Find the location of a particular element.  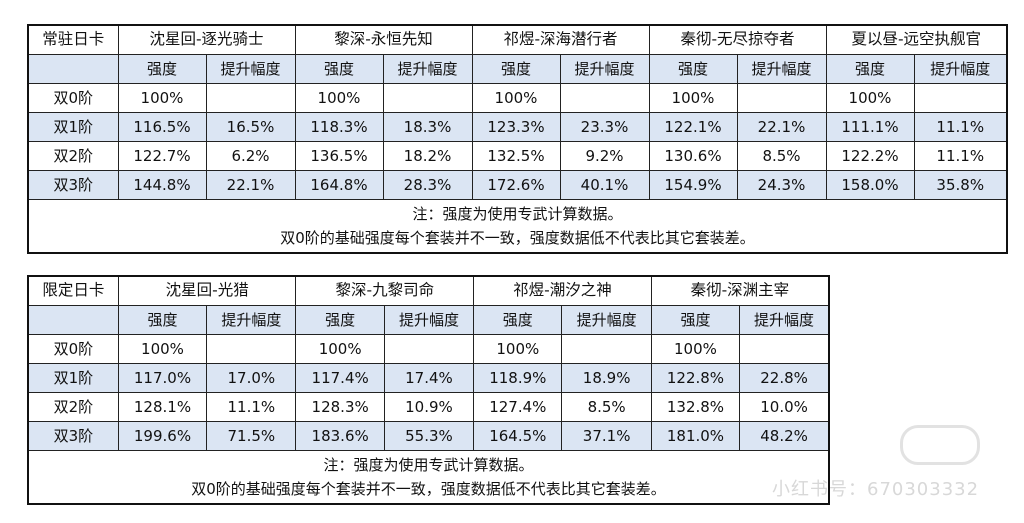

value-cell: 23.3% is located at coordinates (604, 127).